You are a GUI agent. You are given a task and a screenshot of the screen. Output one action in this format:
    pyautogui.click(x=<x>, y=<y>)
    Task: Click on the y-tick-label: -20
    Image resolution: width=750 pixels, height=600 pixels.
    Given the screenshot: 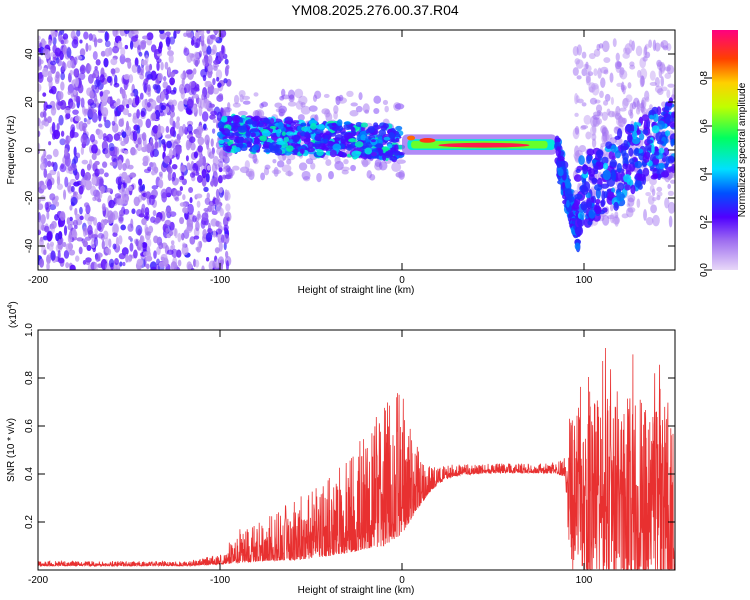 What is the action you would take?
    pyautogui.click(x=29, y=197)
    